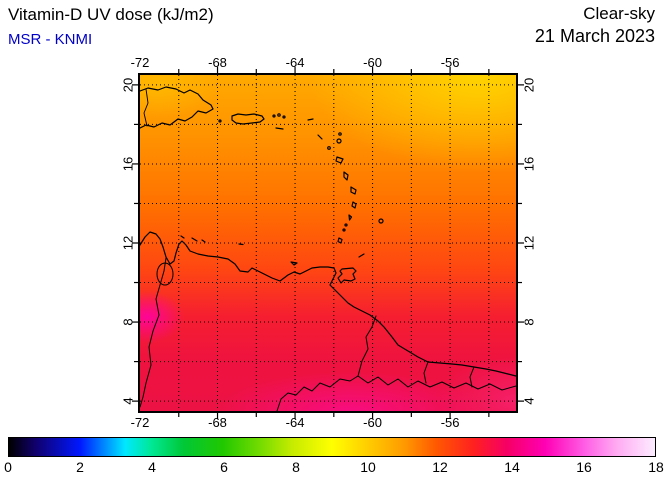 The width and height of the screenshot is (665, 480). Describe the element at coordinates (353, 190) in the screenshot. I see `island-martinique` at that location.